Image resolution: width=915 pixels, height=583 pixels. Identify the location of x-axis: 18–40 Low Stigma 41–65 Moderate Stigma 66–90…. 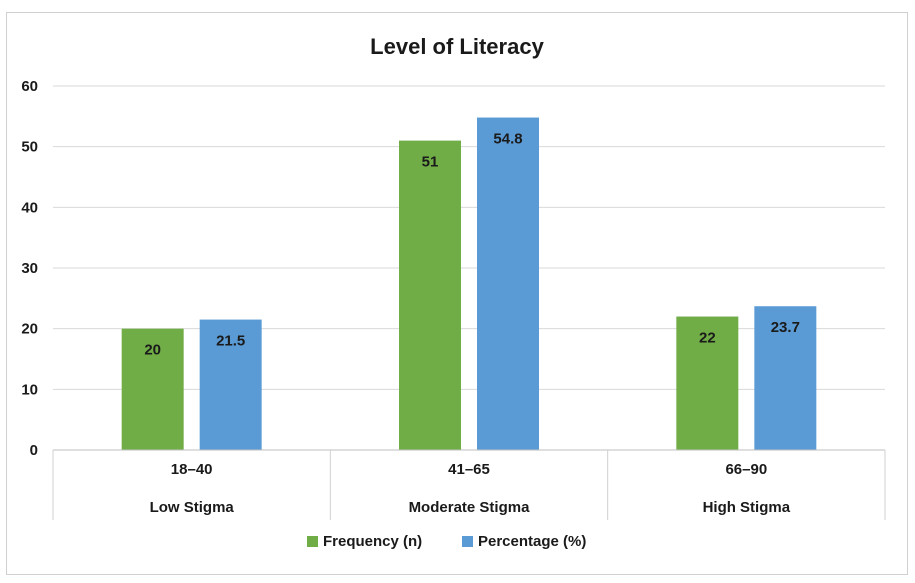
(469, 484).